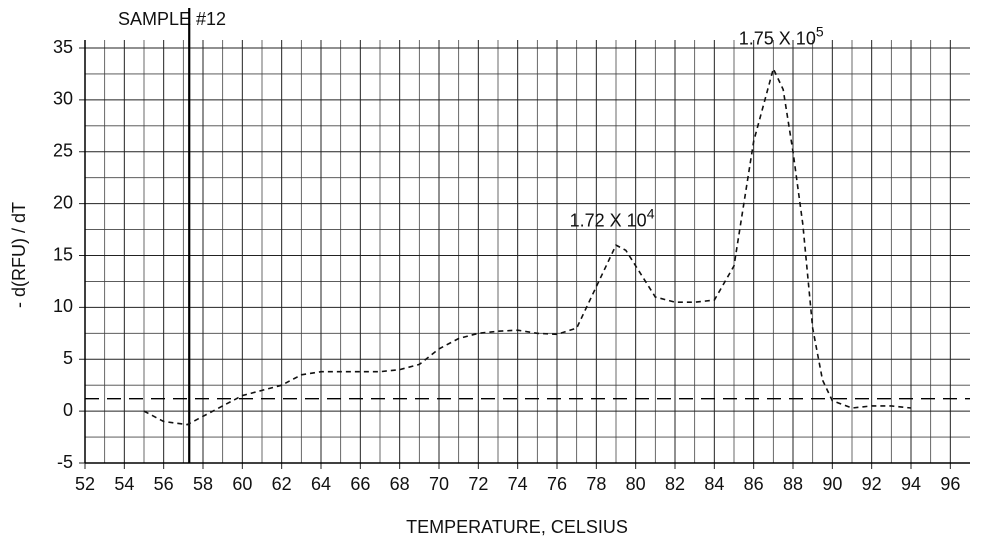 The width and height of the screenshot is (990, 546). I want to click on annotation: 1.72 X 104, so click(612, 217).